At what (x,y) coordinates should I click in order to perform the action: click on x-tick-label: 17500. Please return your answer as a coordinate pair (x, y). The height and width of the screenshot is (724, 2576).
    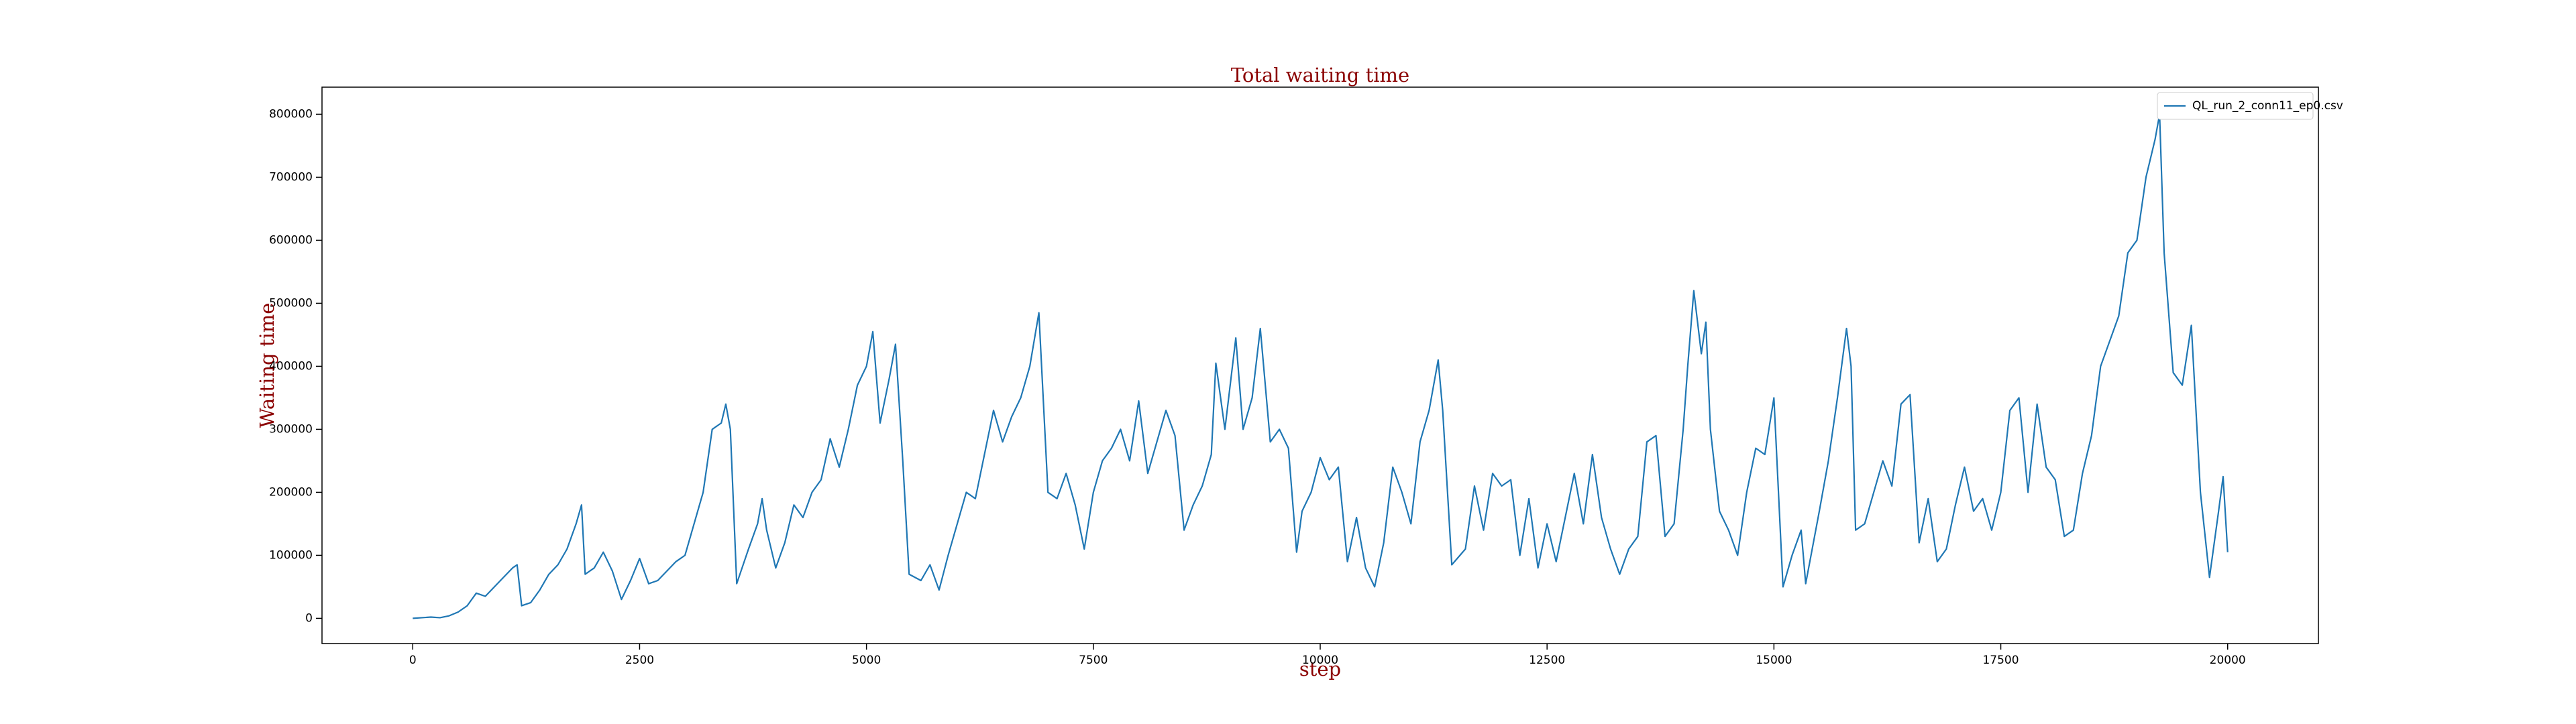
    Looking at the image, I should click on (2000, 660).